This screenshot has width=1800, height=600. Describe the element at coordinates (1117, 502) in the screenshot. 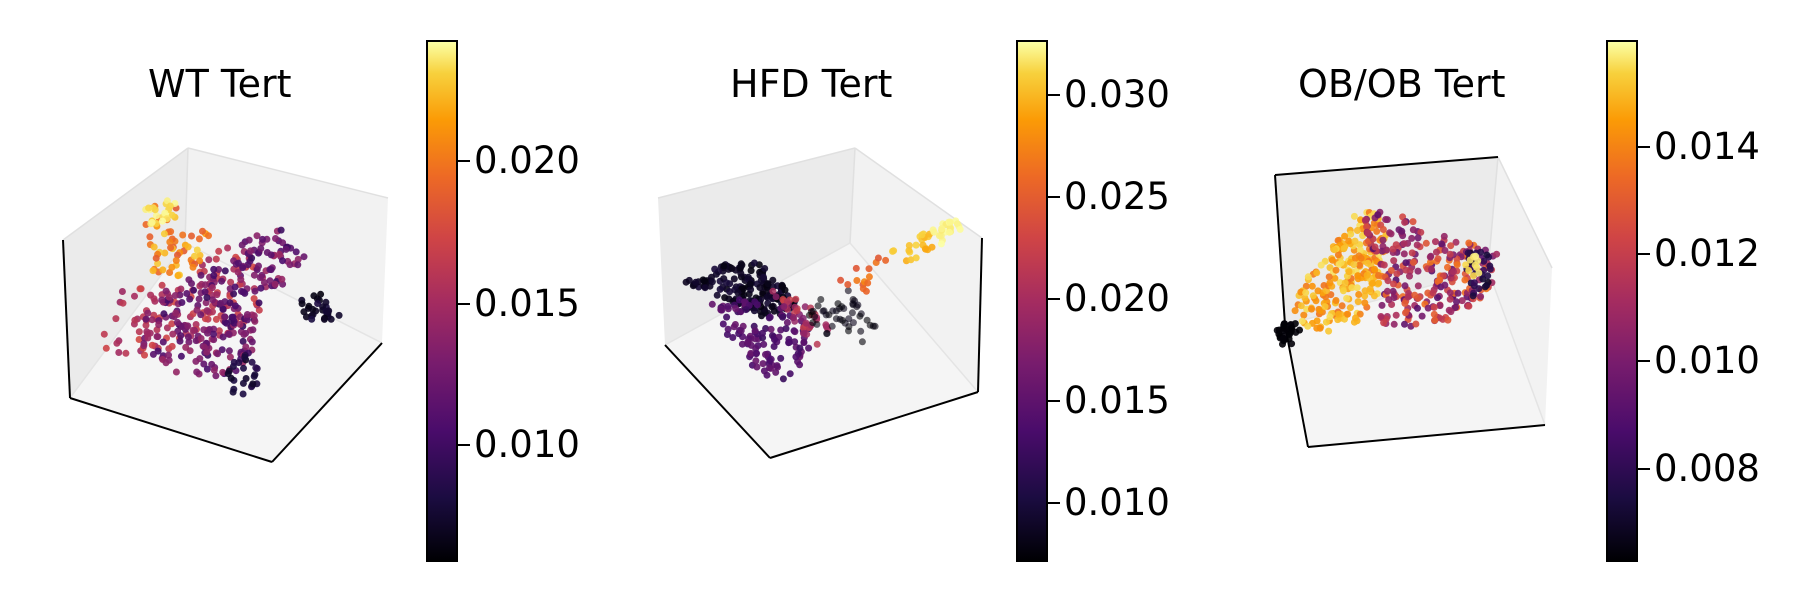

I see `colorbar-tick-label: 0.010` at that location.